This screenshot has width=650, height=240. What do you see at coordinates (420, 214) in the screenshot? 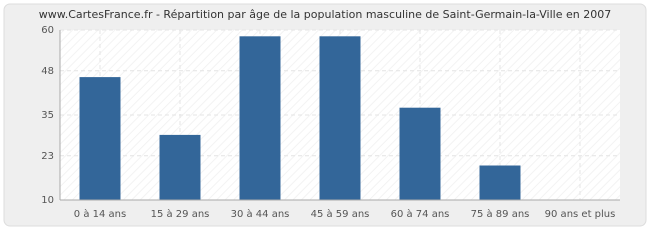
I see `x-tick-label: 60 à 74 ans` at bounding box center [420, 214].